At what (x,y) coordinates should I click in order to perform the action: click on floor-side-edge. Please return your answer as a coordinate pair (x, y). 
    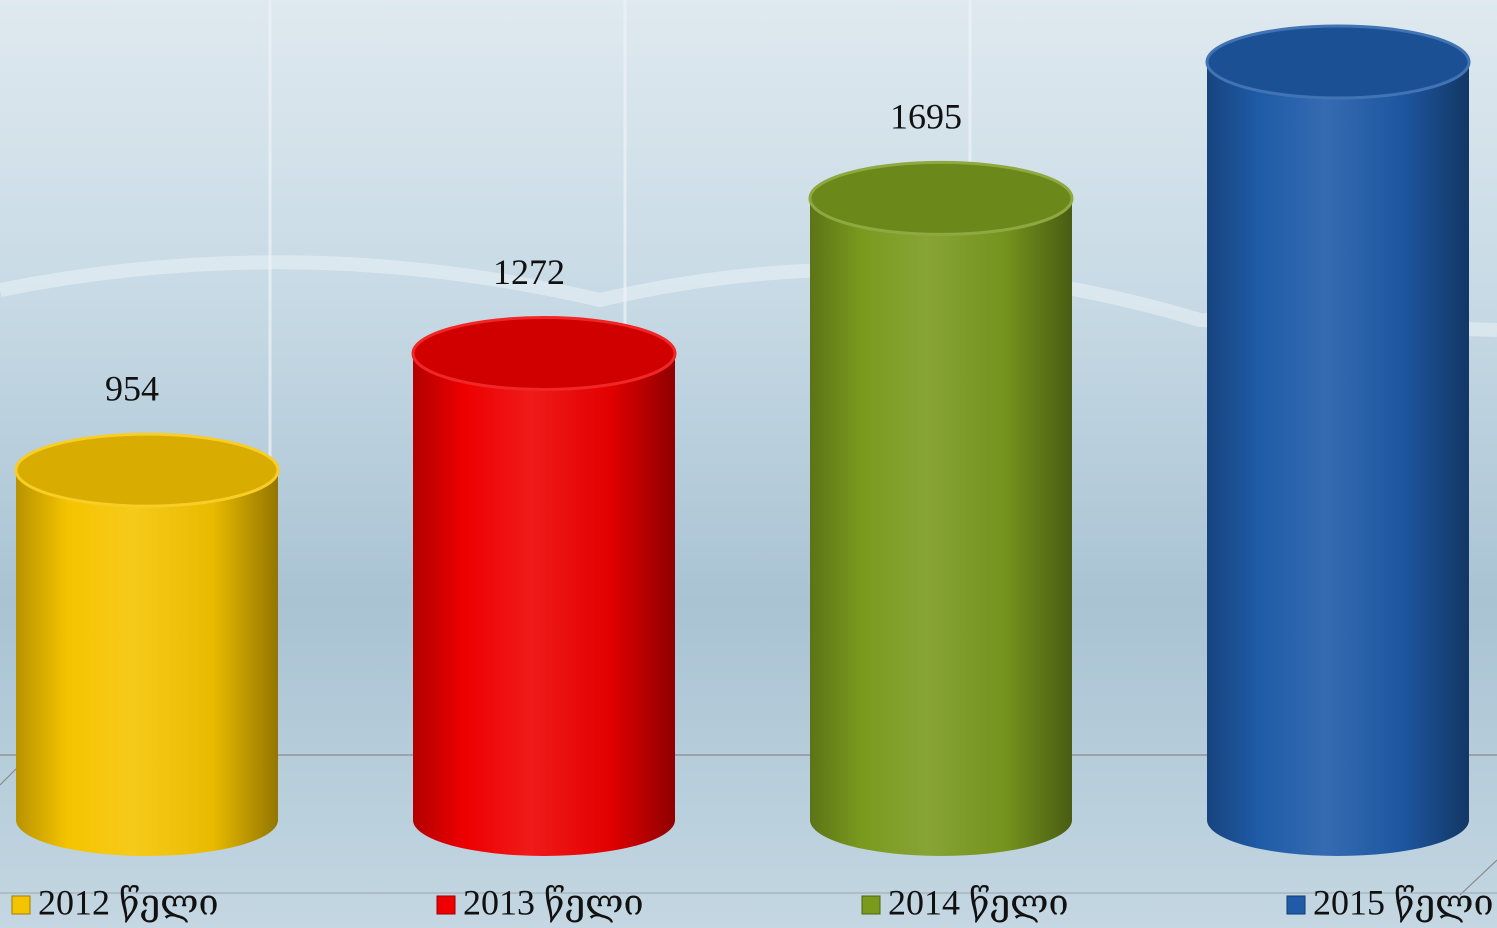
    Looking at the image, I should click on (1478, 877).